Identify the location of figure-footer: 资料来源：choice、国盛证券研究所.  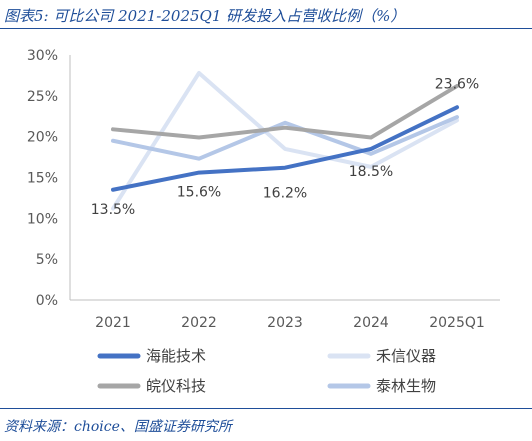
(266, 424).